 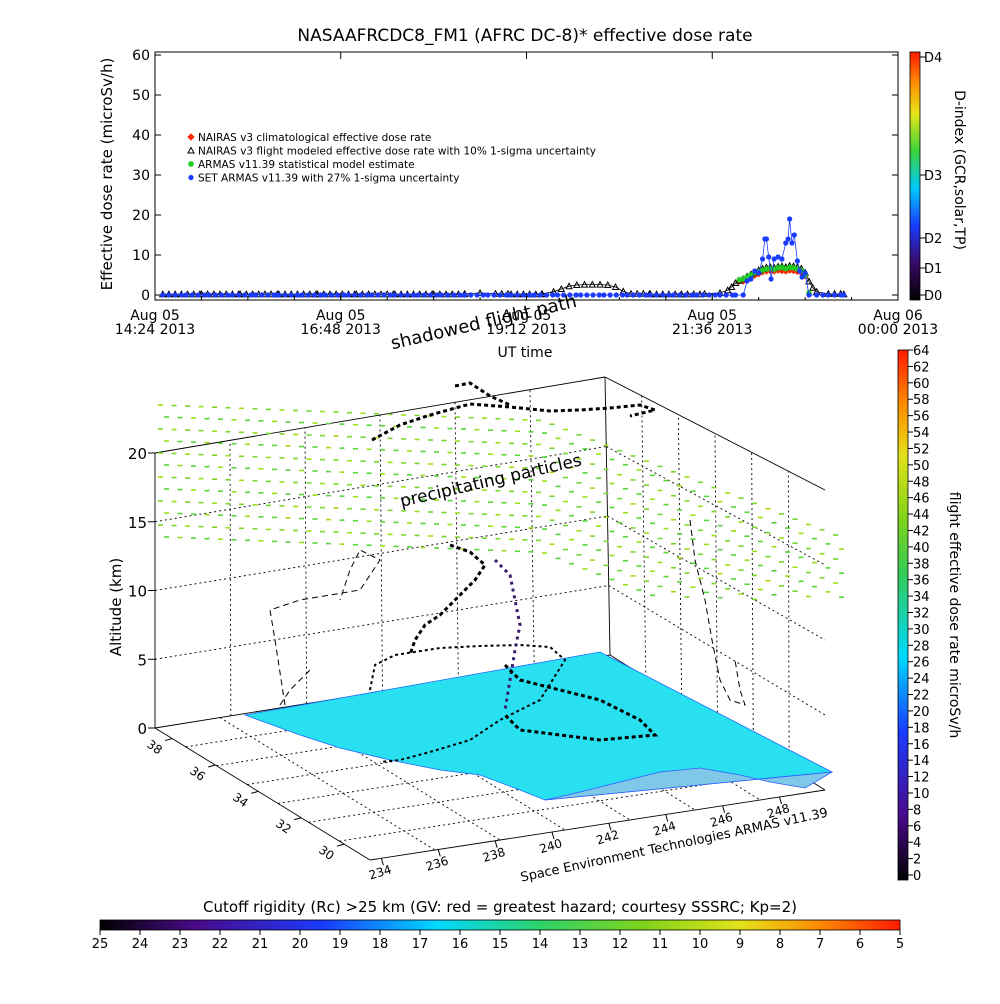 What do you see at coordinates (608, 837) in the screenshot?
I see `longitude-tick-label: 242` at bounding box center [608, 837].